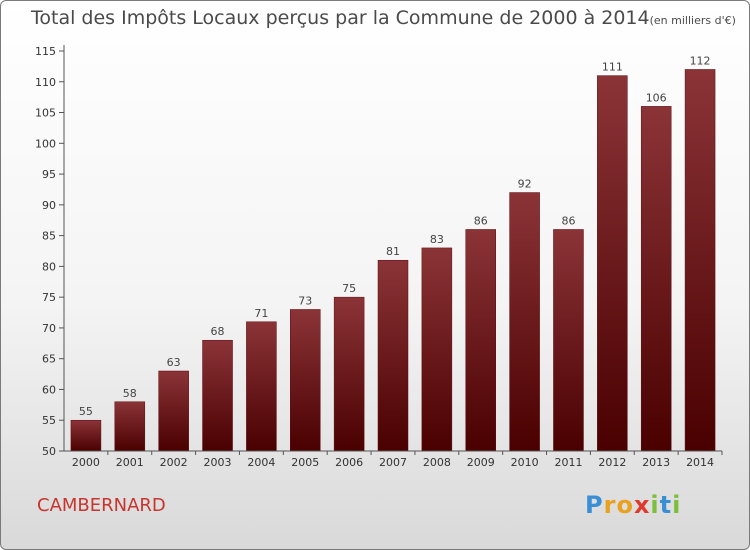  What do you see at coordinates (610, 505) in the screenshot?
I see `brand-letter: r` at bounding box center [610, 505].